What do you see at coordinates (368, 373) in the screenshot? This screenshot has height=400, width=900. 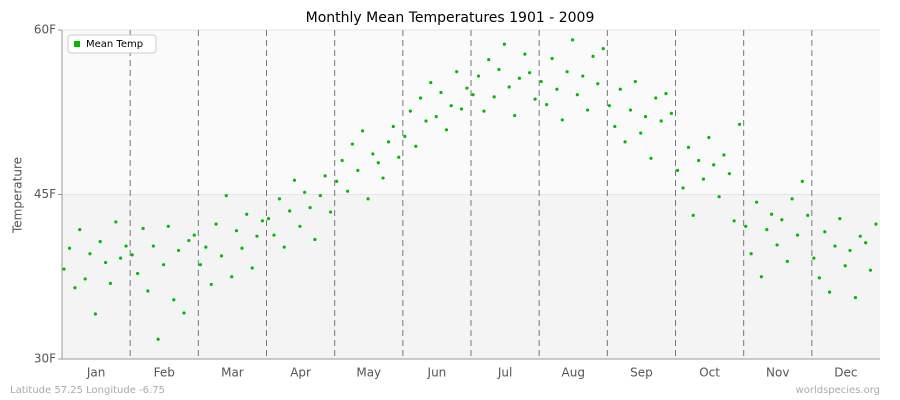 I see `x-tick-label: May` at bounding box center [368, 373].